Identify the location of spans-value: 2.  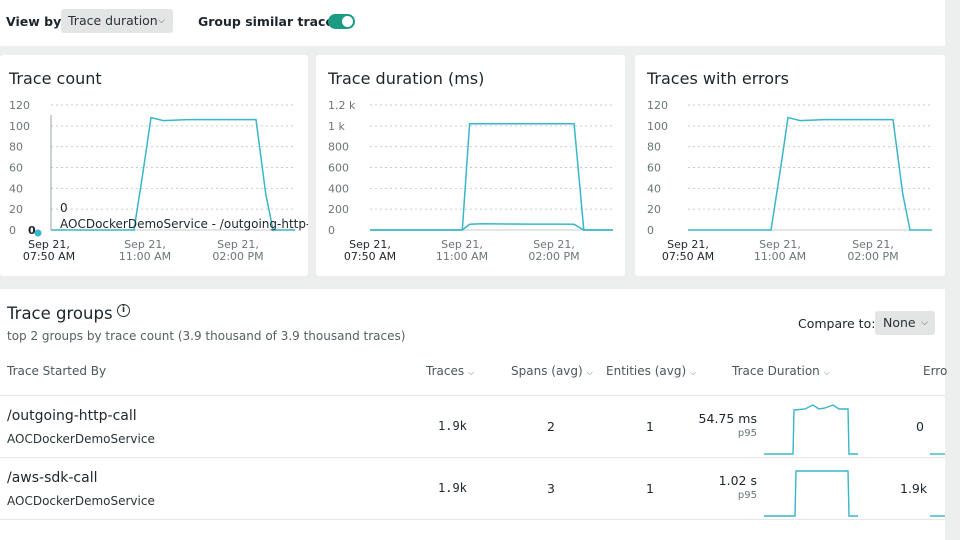
(551, 426).